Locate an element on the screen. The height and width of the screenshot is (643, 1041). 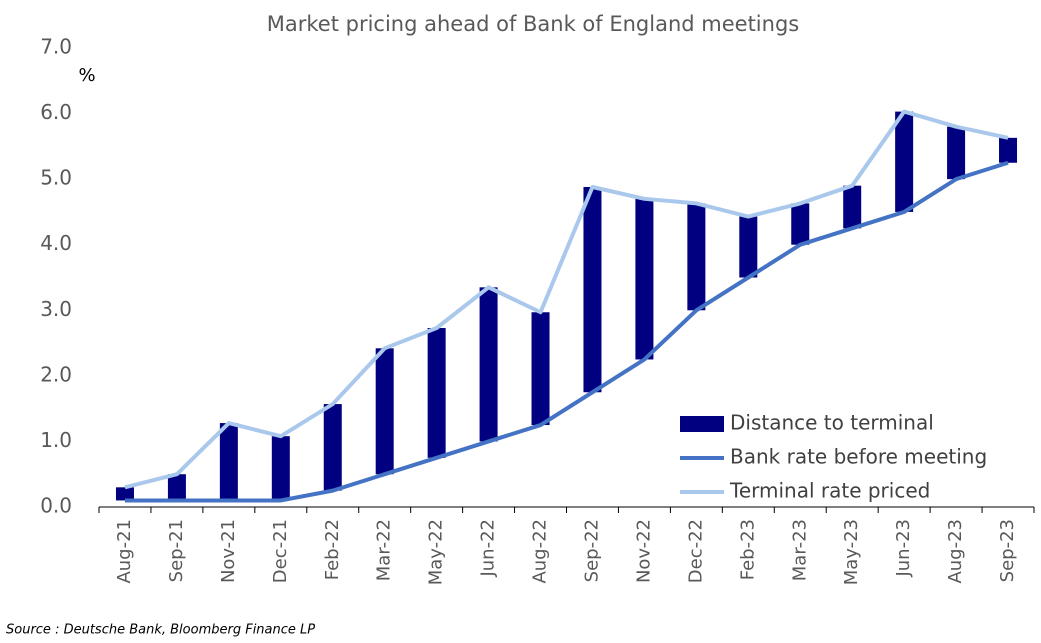
x-tick-label: May-23 is located at coordinates (851, 552).